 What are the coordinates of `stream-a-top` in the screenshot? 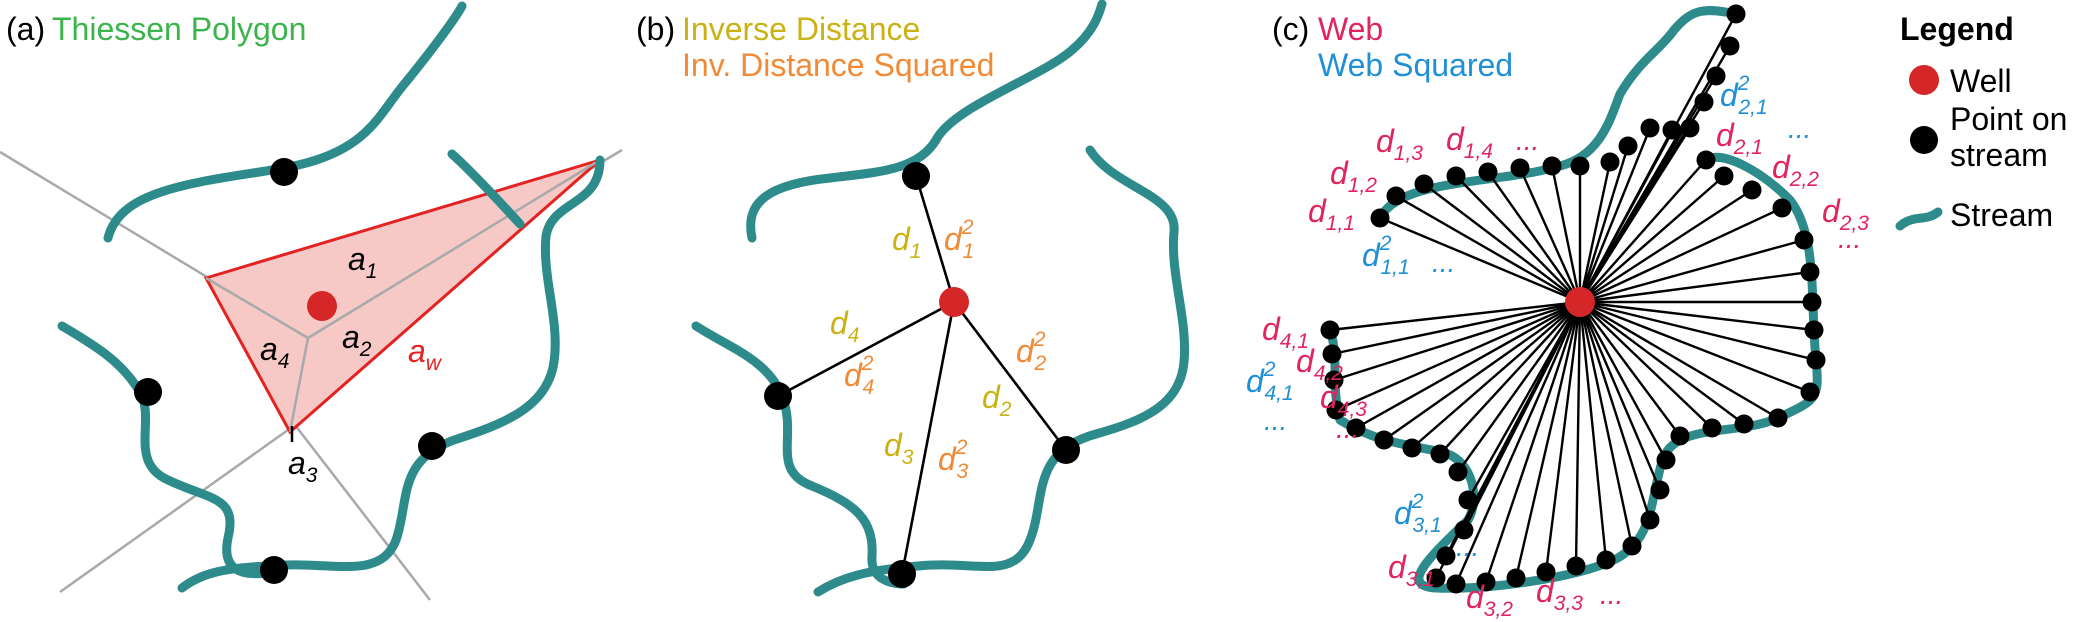 It's located at (285, 122).